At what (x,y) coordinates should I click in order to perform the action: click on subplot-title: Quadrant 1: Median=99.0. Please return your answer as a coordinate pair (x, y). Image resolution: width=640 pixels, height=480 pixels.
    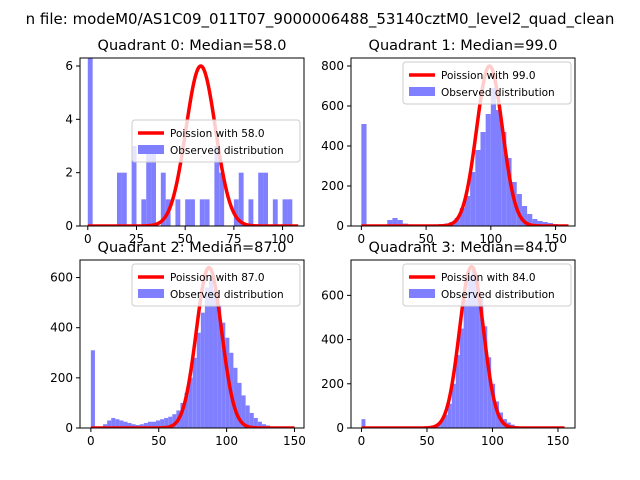
    Looking at the image, I should click on (463, 46).